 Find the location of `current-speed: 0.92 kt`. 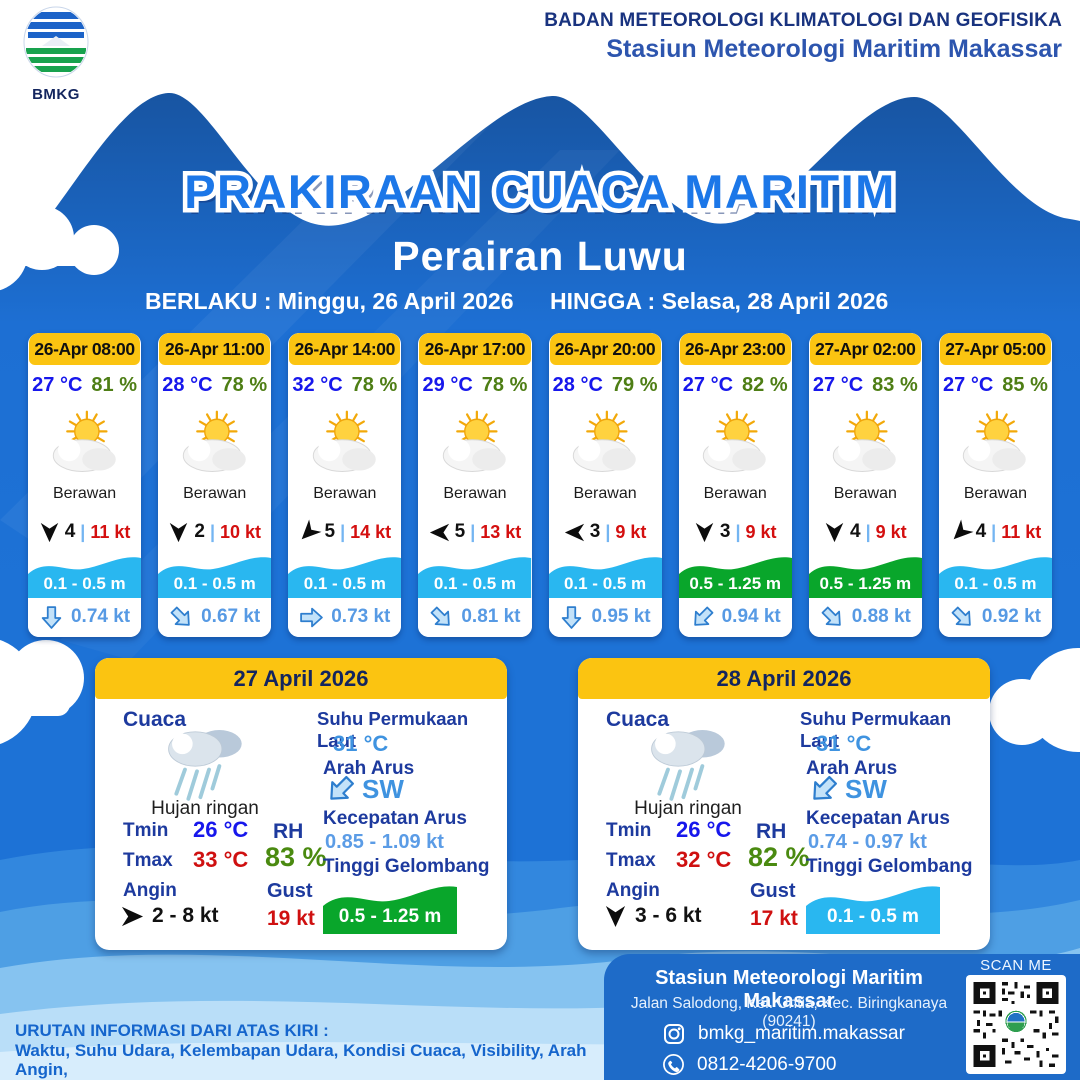

current-speed: 0.92 kt is located at coordinates (1011, 617).